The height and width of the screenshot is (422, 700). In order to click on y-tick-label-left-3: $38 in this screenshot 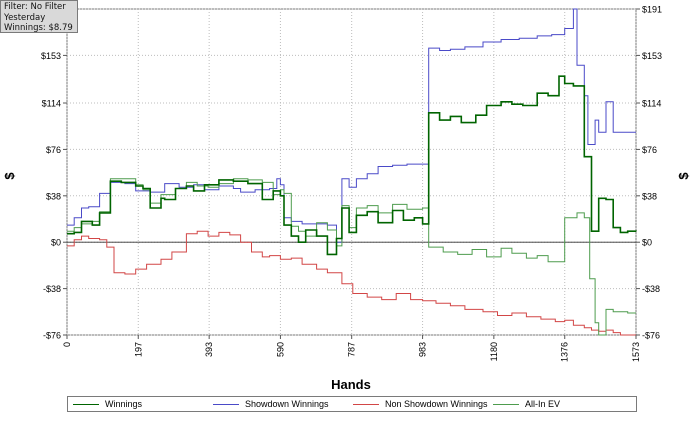, I will do `click(53, 196)`.